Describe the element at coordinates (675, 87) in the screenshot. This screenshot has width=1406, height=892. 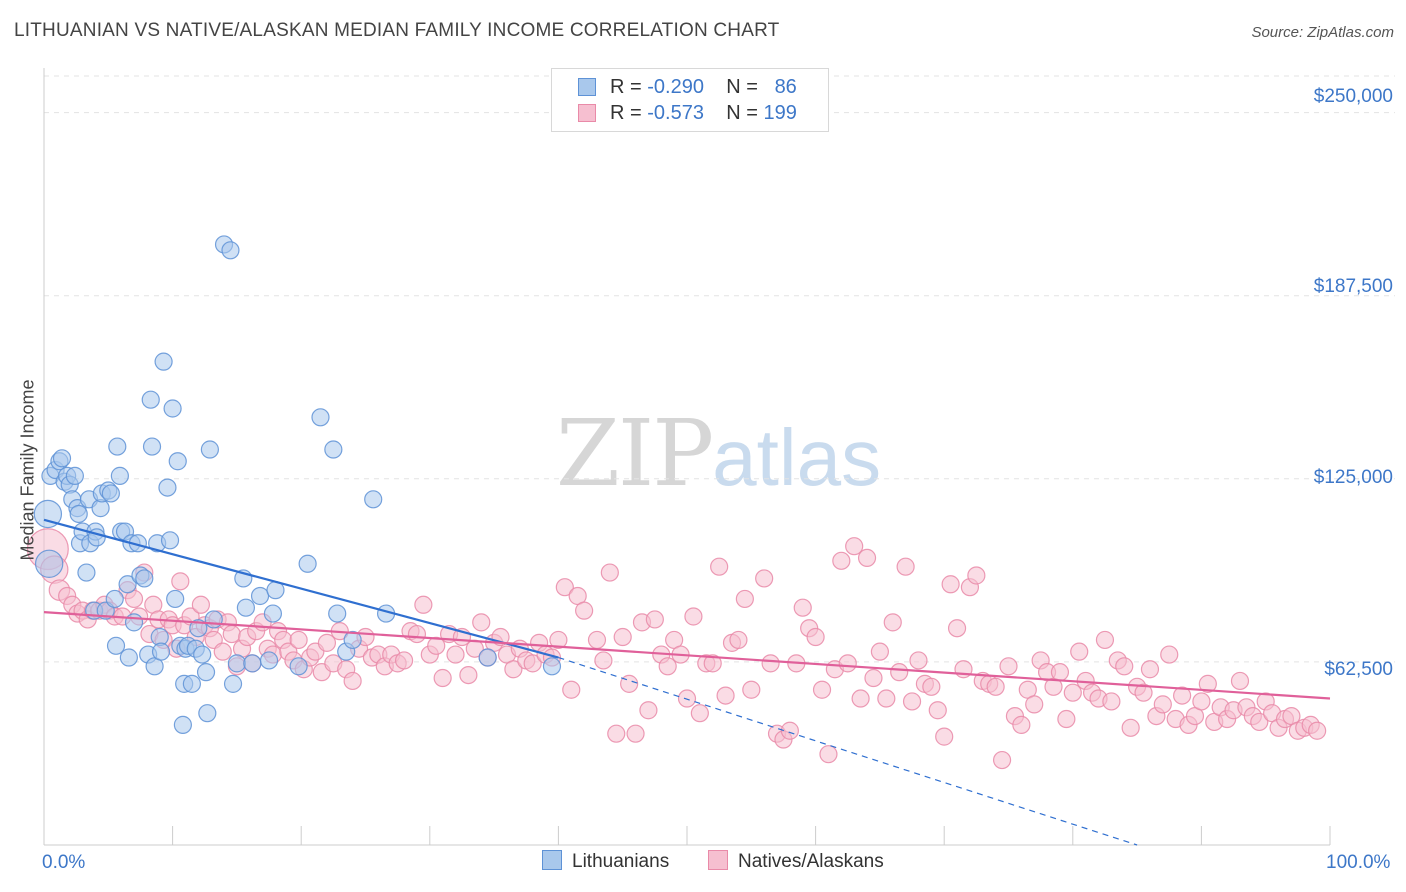
I see `legend-r-value: -0.290` at that location.